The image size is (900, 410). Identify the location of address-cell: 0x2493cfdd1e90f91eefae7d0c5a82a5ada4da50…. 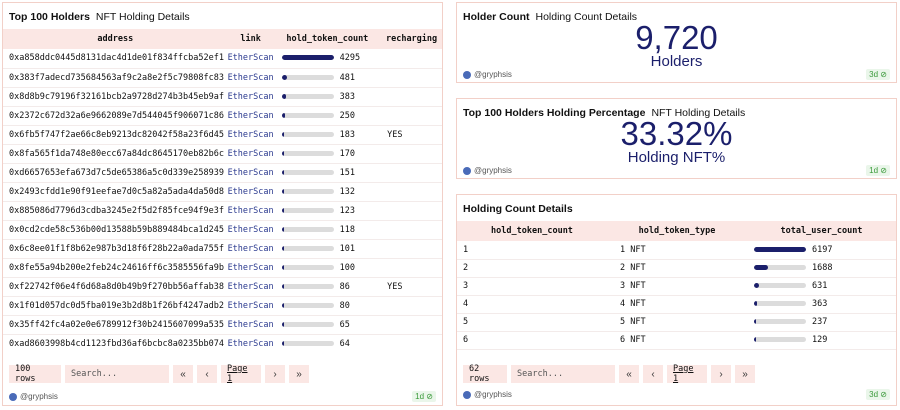
(115, 192).